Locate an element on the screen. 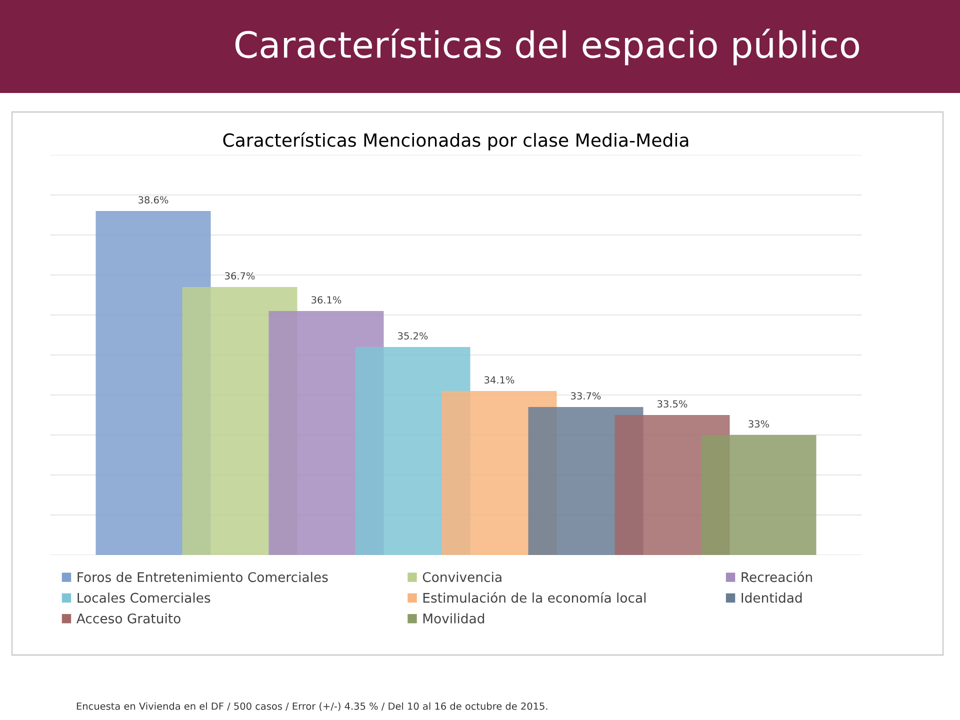 Image resolution: width=960 pixels, height=720 pixels. legend-label: Foros de Entretenimiento Comerciales is located at coordinates (203, 577).